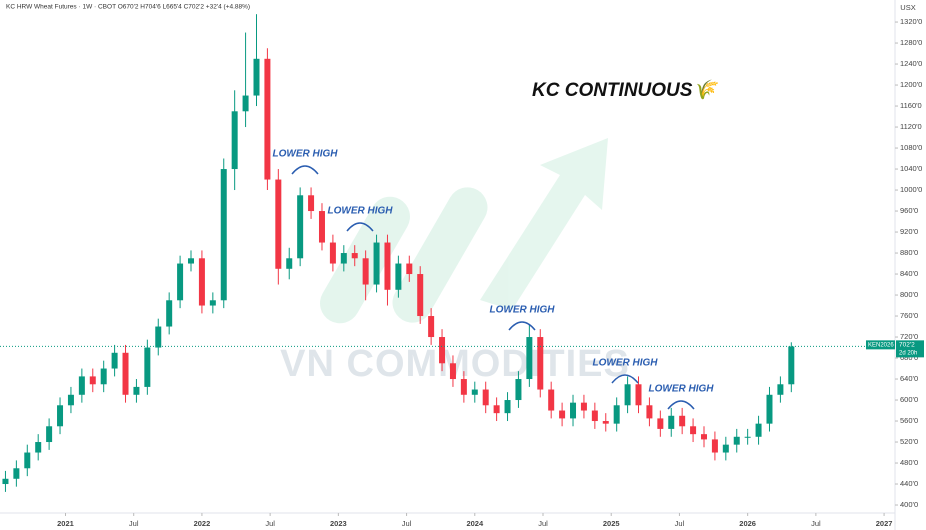 This screenshot has width=926, height=530. I want to click on symbol-label: KEN2026, so click(881, 345).